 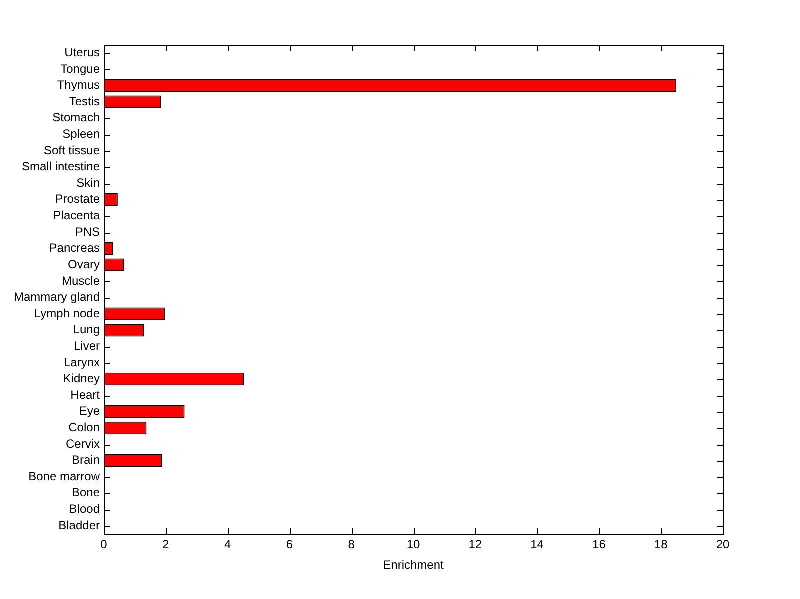 What do you see at coordinates (475, 545) in the screenshot?
I see `x-tick-label: 12` at bounding box center [475, 545].